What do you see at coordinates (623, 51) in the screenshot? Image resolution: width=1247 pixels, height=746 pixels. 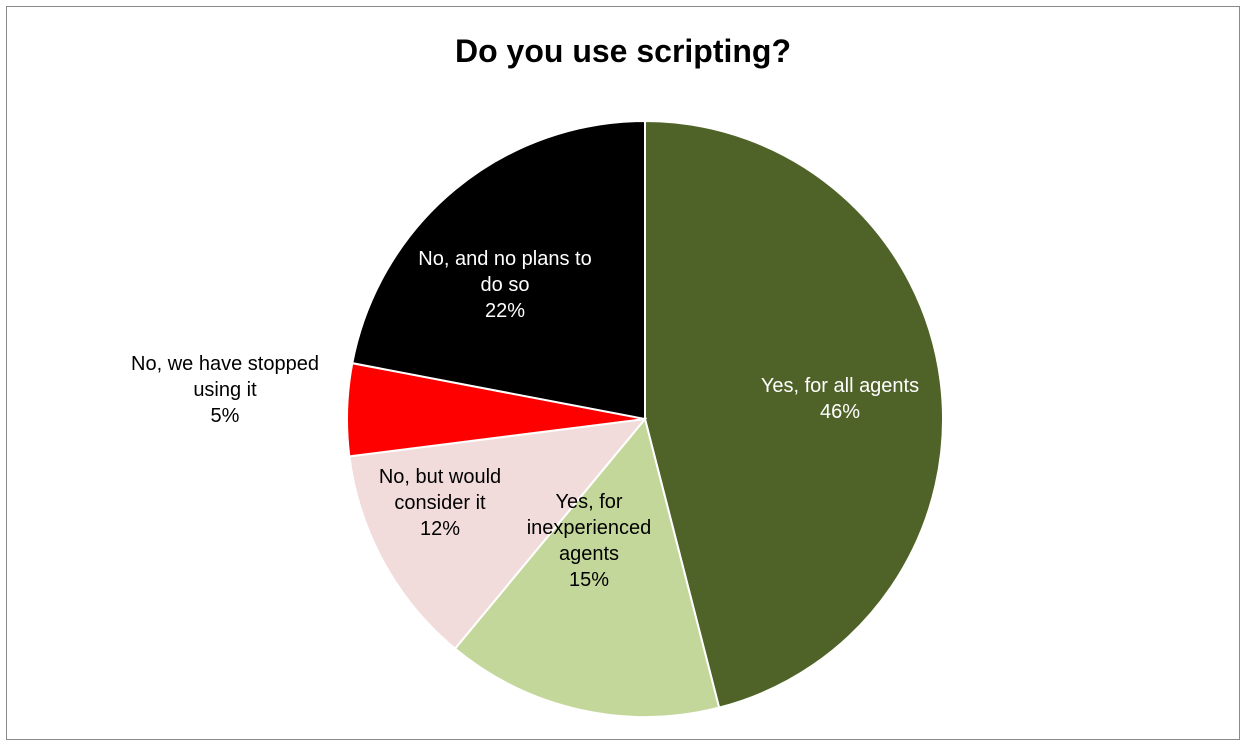 I see `chart-title: Do you use scripting?` at bounding box center [623, 51].